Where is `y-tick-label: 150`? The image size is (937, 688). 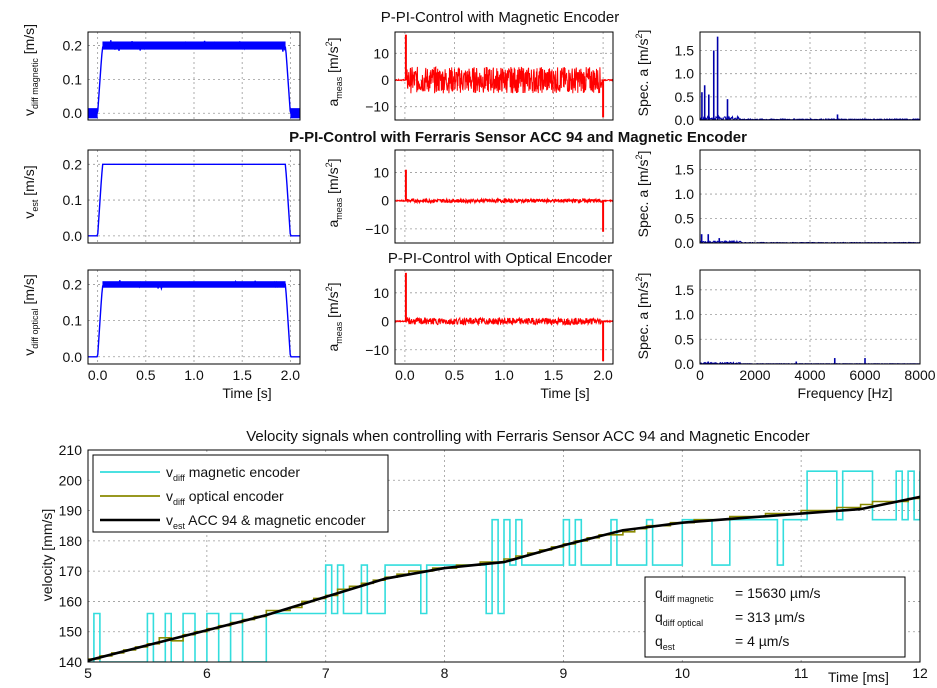
y-tick-label: 150 is located at coordinates (71, 632).